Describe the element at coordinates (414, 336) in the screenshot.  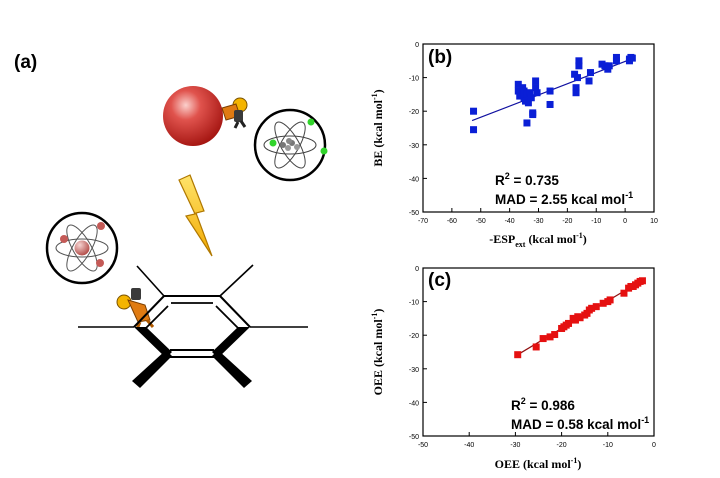
I see `c-y-tick-label: -20` at that location.